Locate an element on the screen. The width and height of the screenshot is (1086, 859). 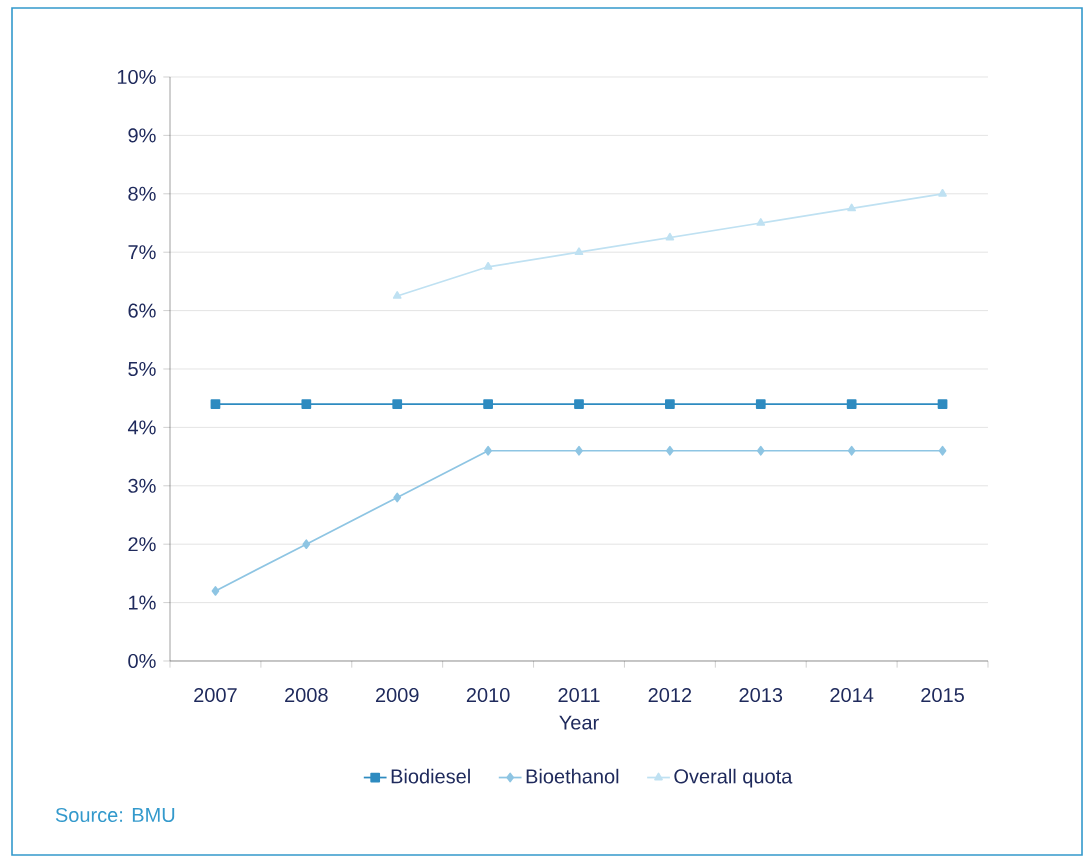
y-tick-label: 1% is located at coordinates (142, 602).